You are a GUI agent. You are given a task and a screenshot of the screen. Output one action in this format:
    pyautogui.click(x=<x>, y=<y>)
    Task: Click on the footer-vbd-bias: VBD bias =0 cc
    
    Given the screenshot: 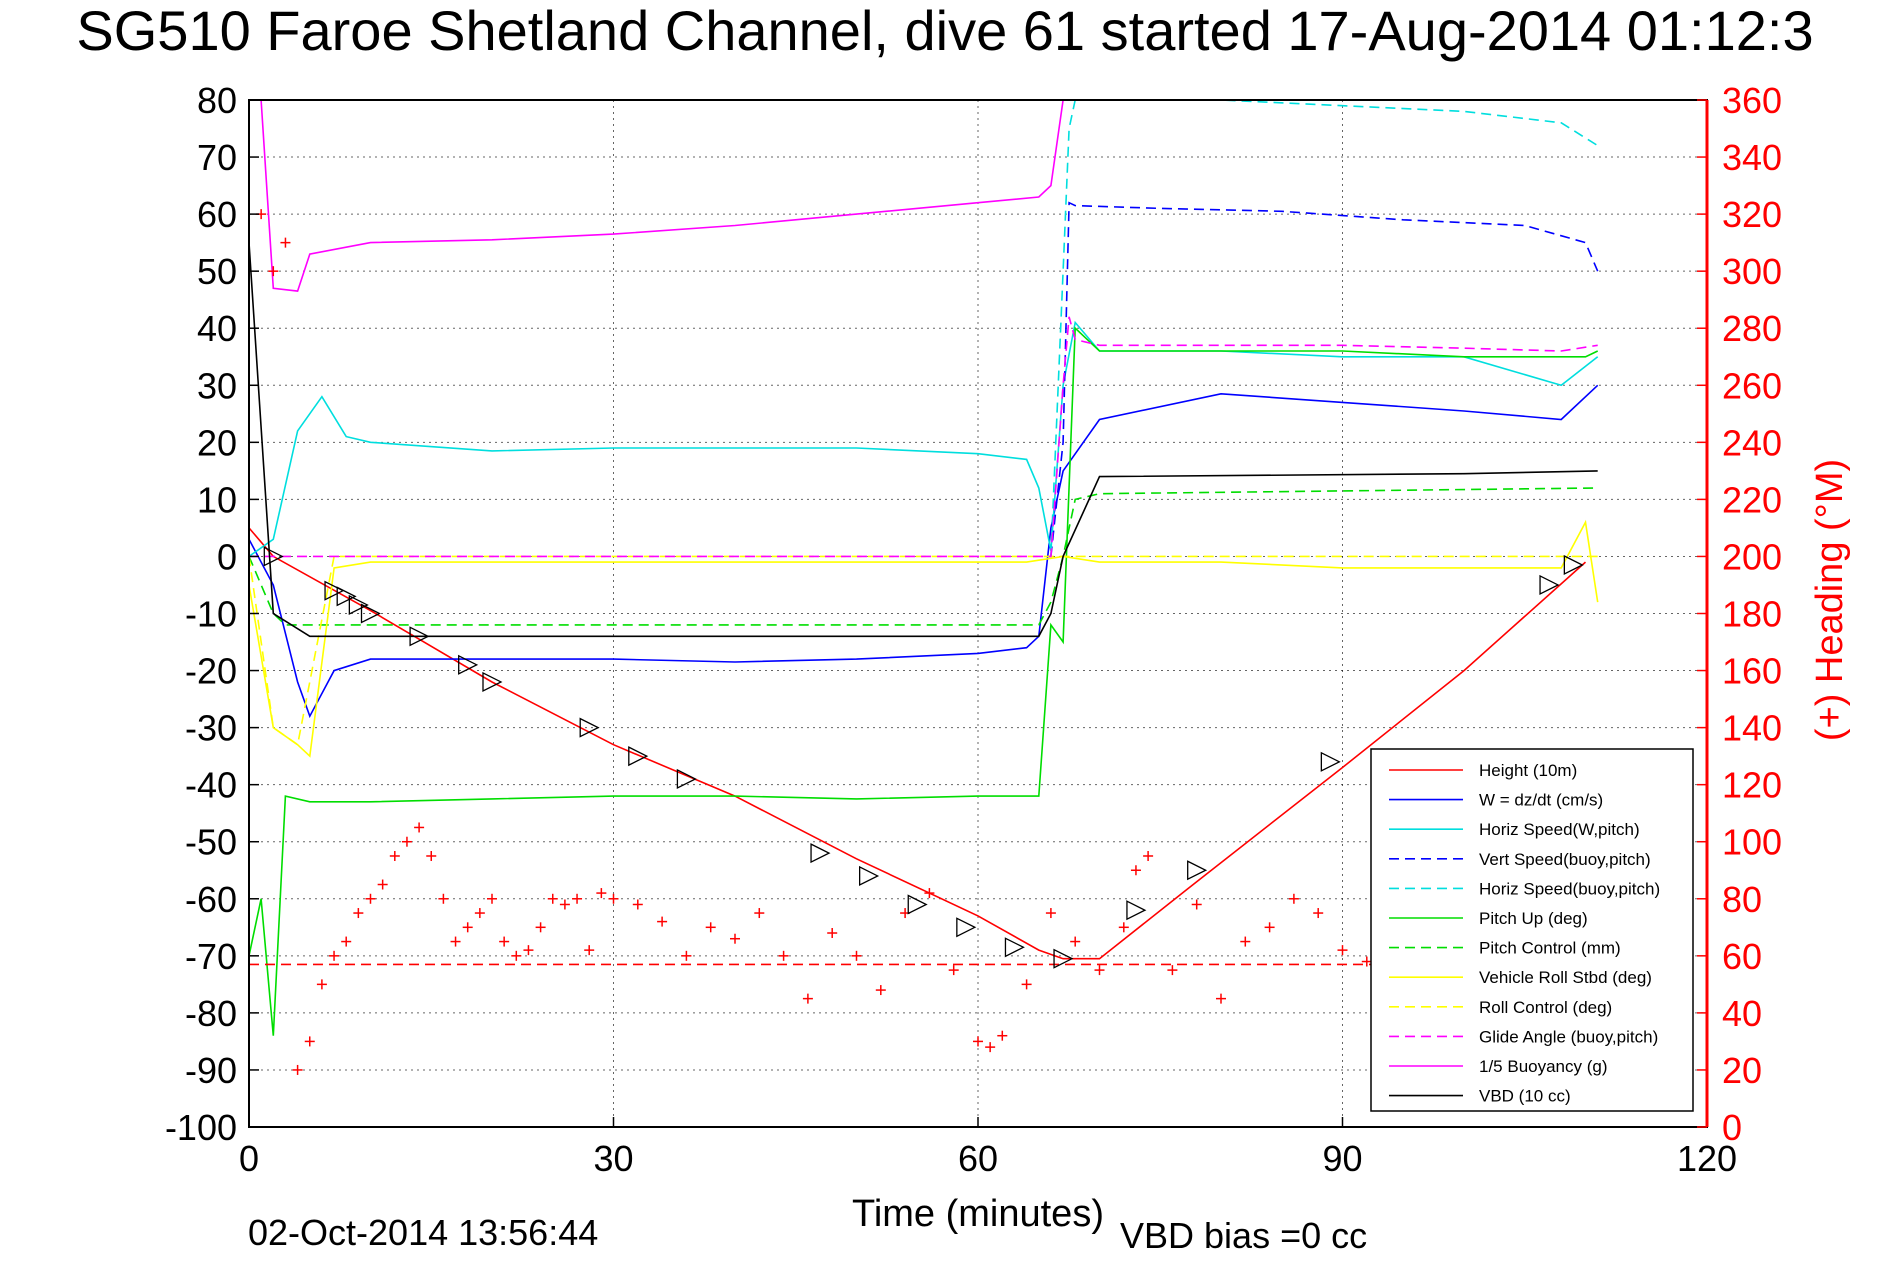 What is the action you would take?
    pyautogui.click(x=1243, y=1235)
    